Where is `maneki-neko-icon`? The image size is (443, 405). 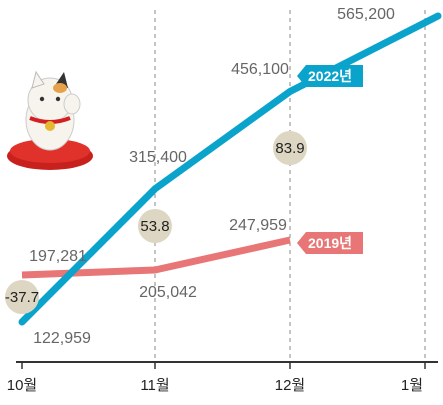
maneki-neko-icon is located at coordinates (50, 120).